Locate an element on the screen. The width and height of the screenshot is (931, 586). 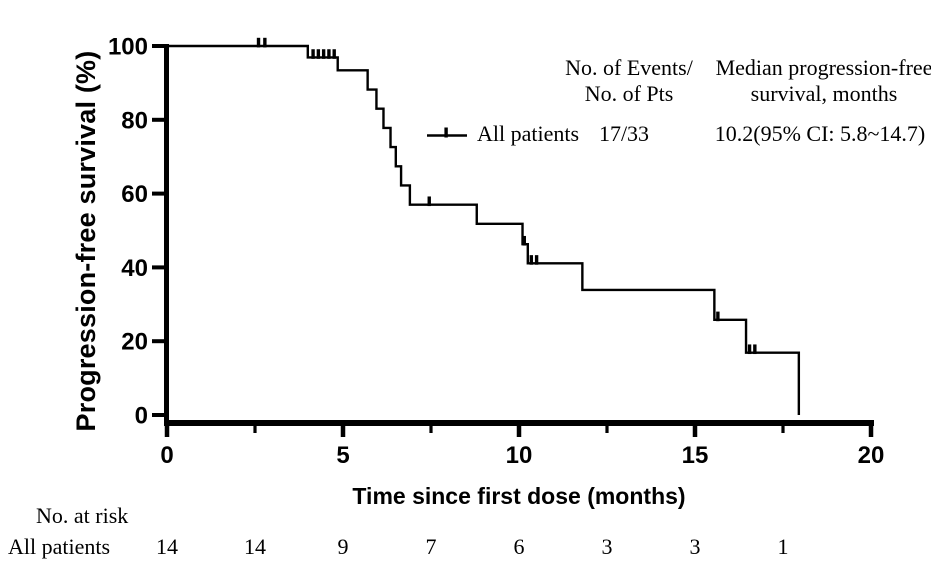
legend-series-label: All patients is located at coordinates (528, 133).